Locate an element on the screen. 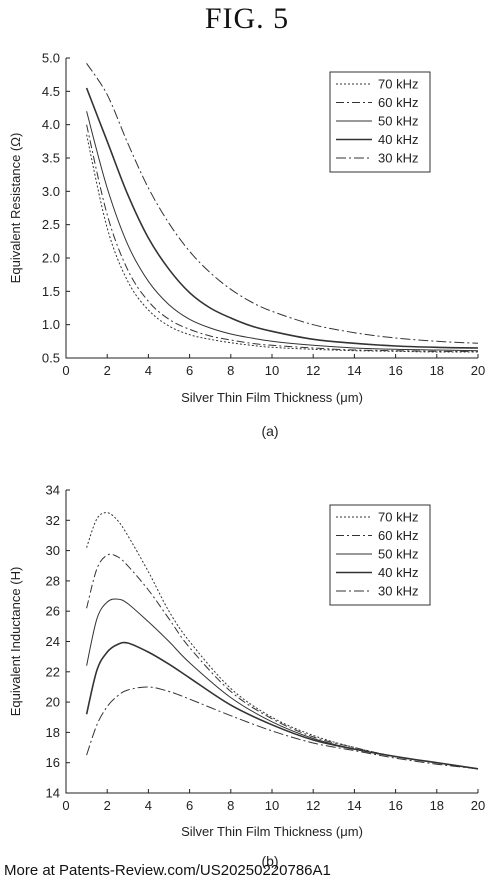  y-tick-label: 2.5 is located at coordinates (51, 224).